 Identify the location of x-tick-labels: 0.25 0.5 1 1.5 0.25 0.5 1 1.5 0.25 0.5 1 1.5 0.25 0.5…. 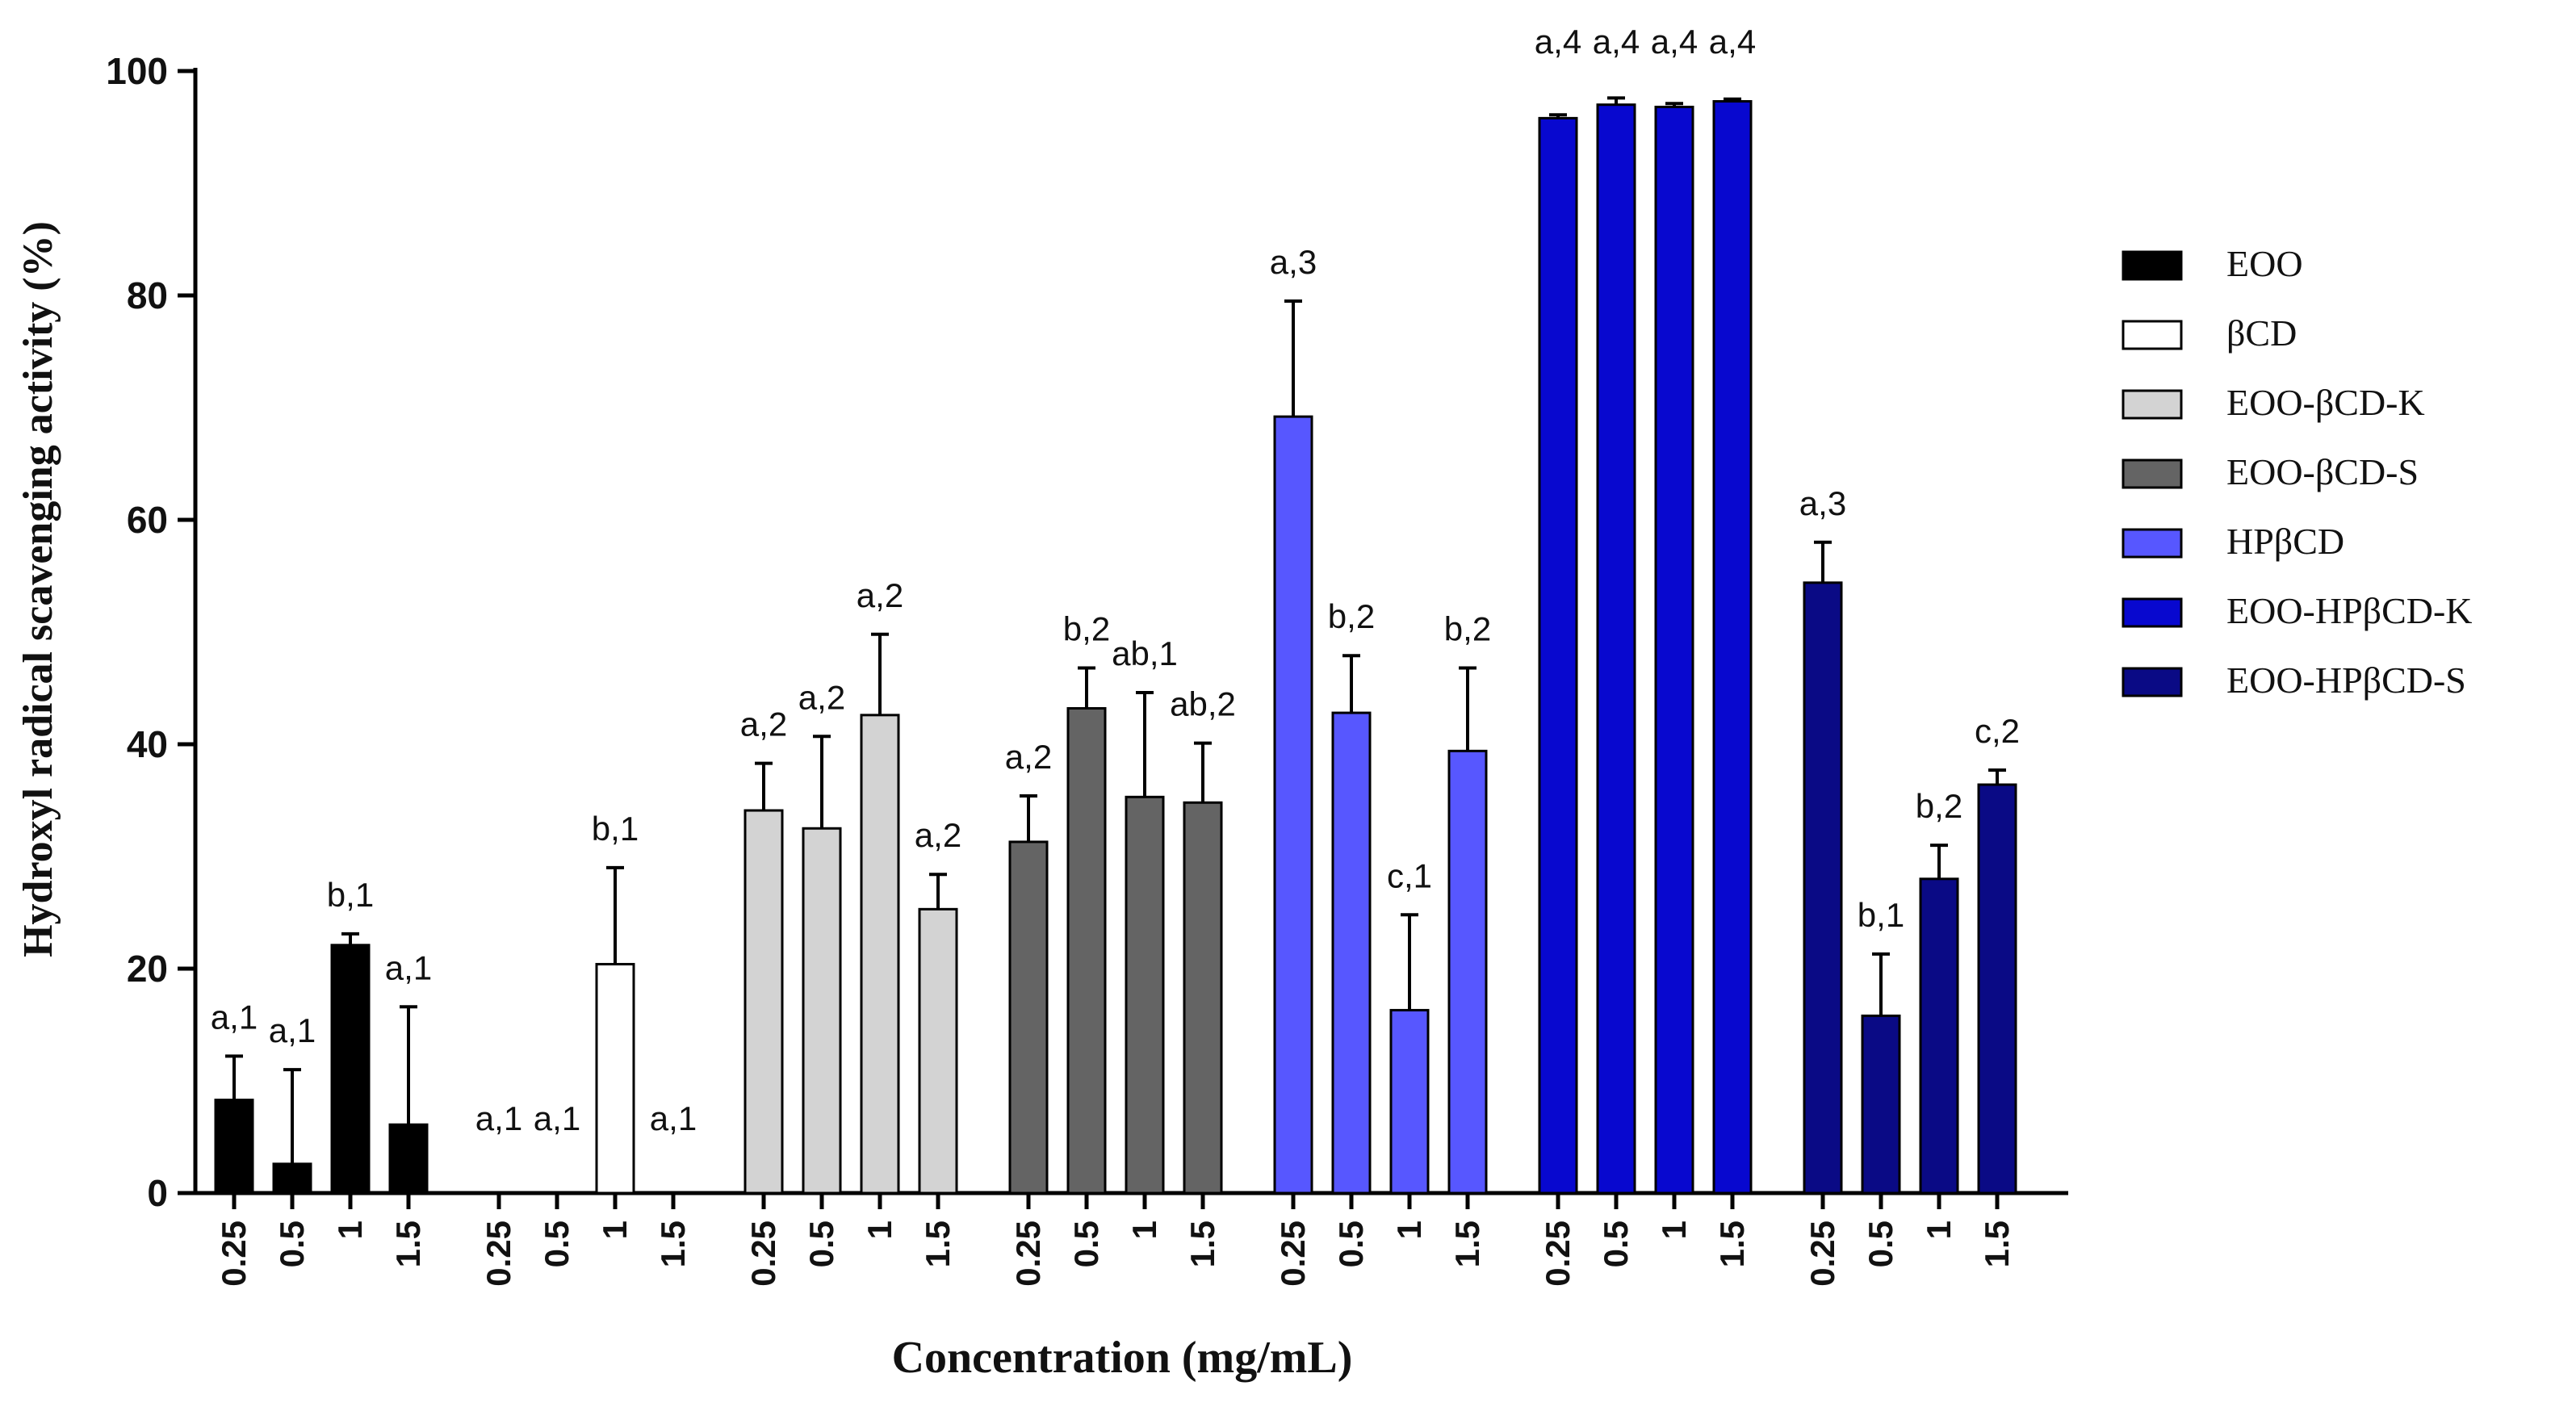
(1115, 1253).